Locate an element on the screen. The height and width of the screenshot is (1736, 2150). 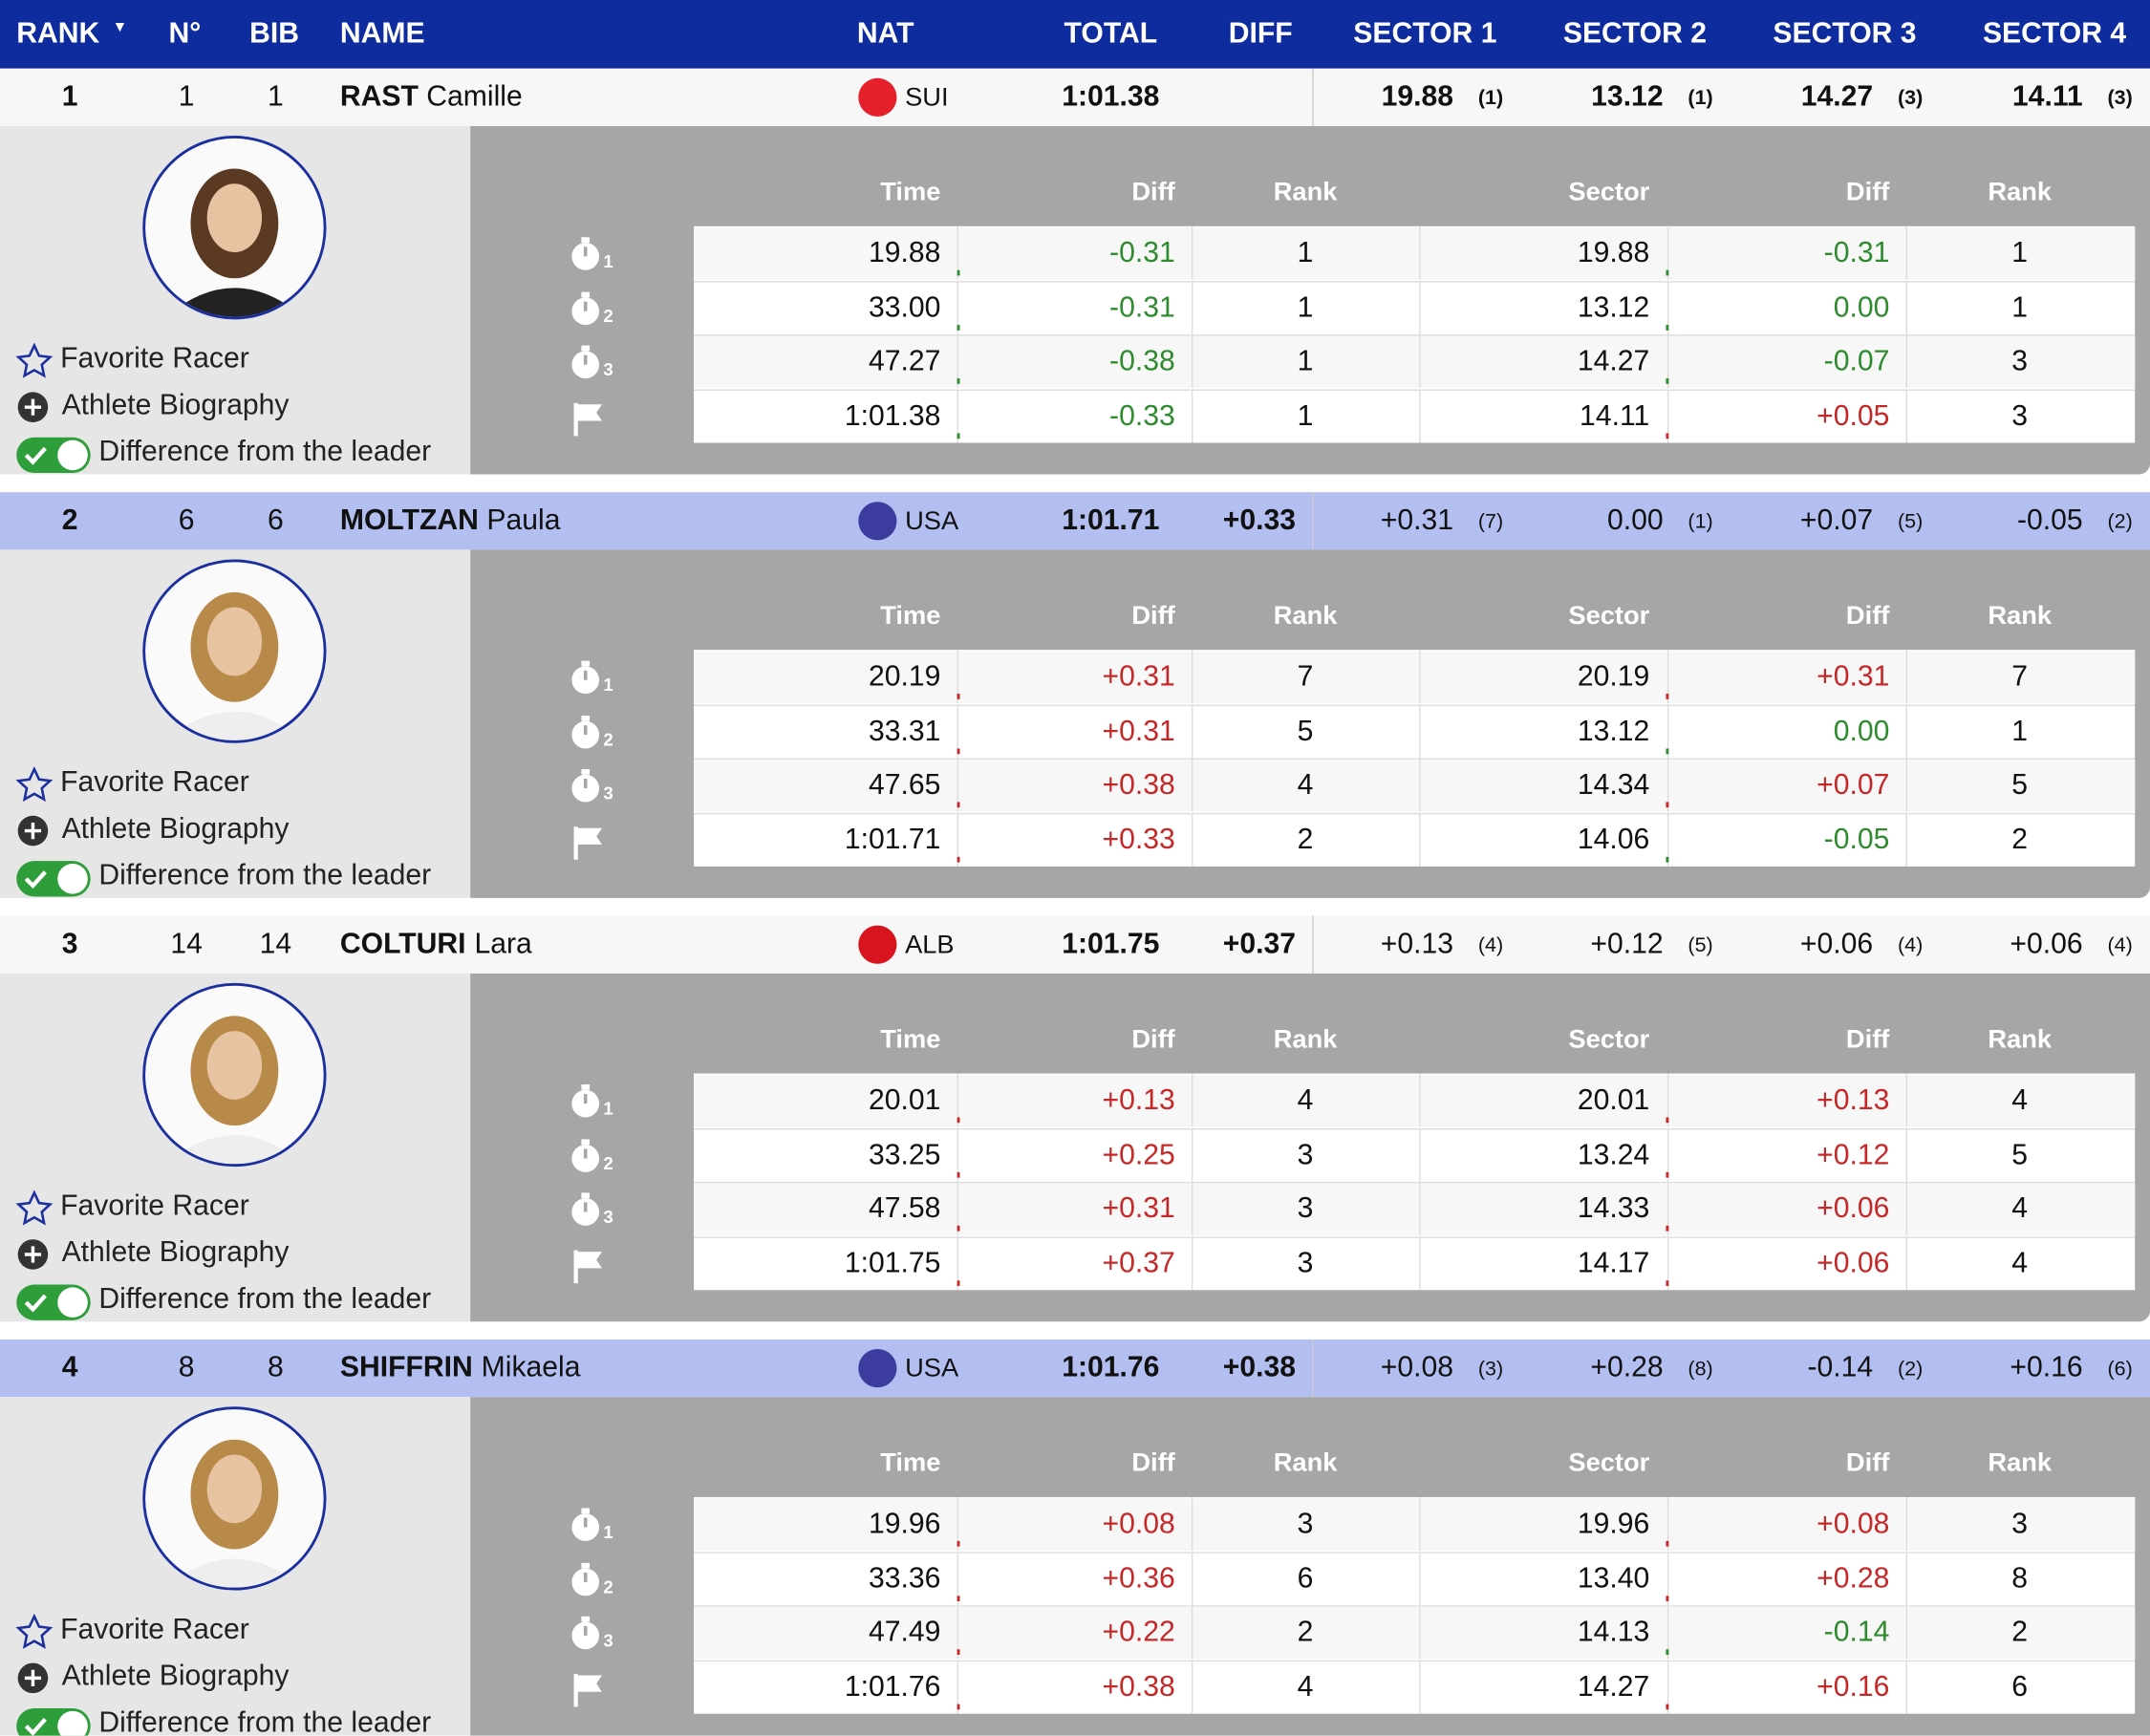
split-diff: -0.33 is located at coordinates (1142, 416).